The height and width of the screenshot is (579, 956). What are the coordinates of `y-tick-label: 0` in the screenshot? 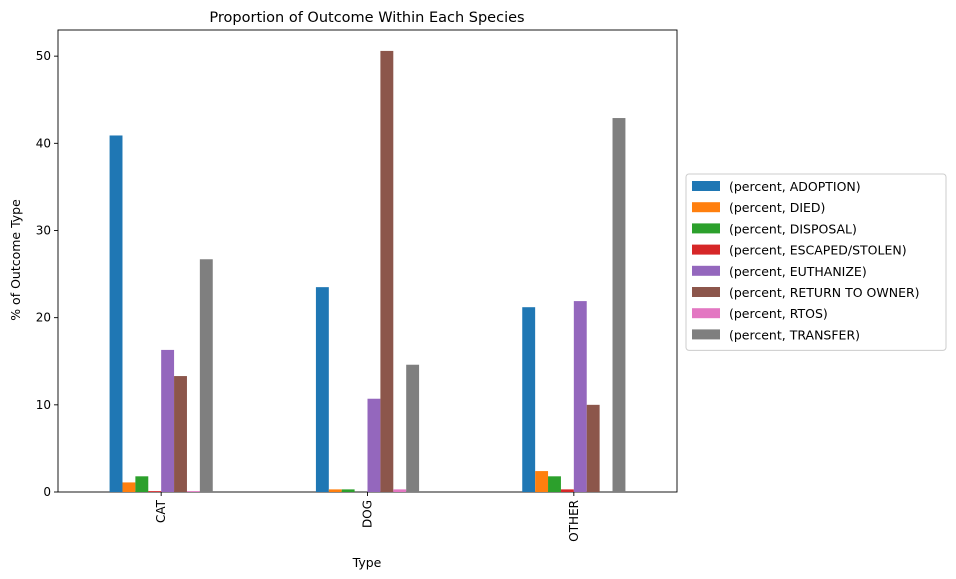 It's located at (47, 492).